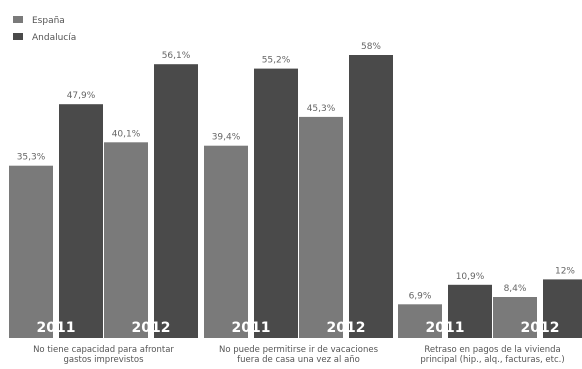 This screenshot has height=369, width=582. What do you see at coordinates (18, 36) in the screenshot?
I see `legend-swatch-andalucia` at bounding box center [18, 36].